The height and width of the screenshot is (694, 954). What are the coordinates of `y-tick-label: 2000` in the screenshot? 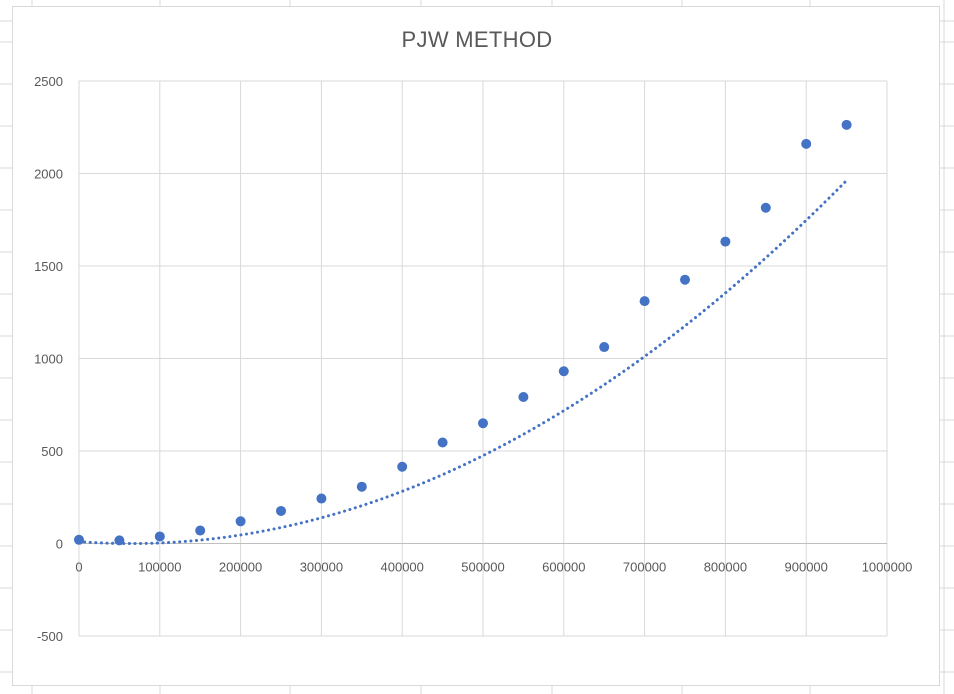 It's located at (48, 174).